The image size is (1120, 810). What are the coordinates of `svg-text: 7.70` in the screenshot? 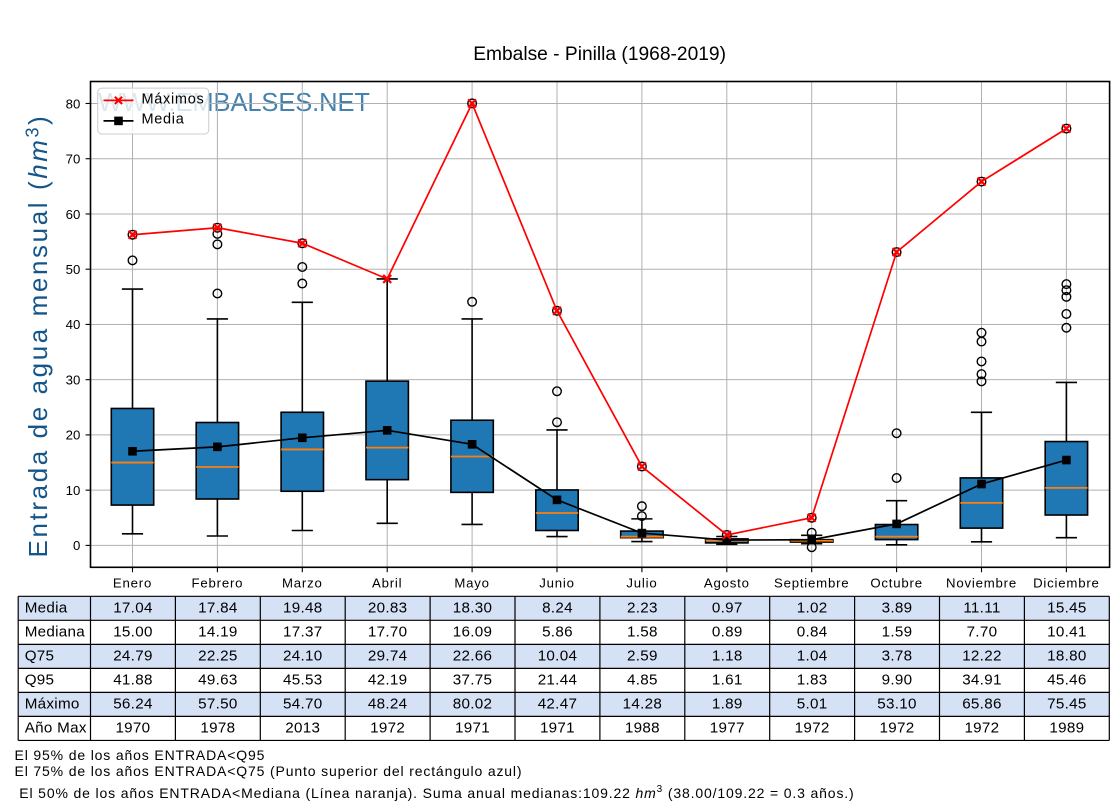 It's located at (982, 632).